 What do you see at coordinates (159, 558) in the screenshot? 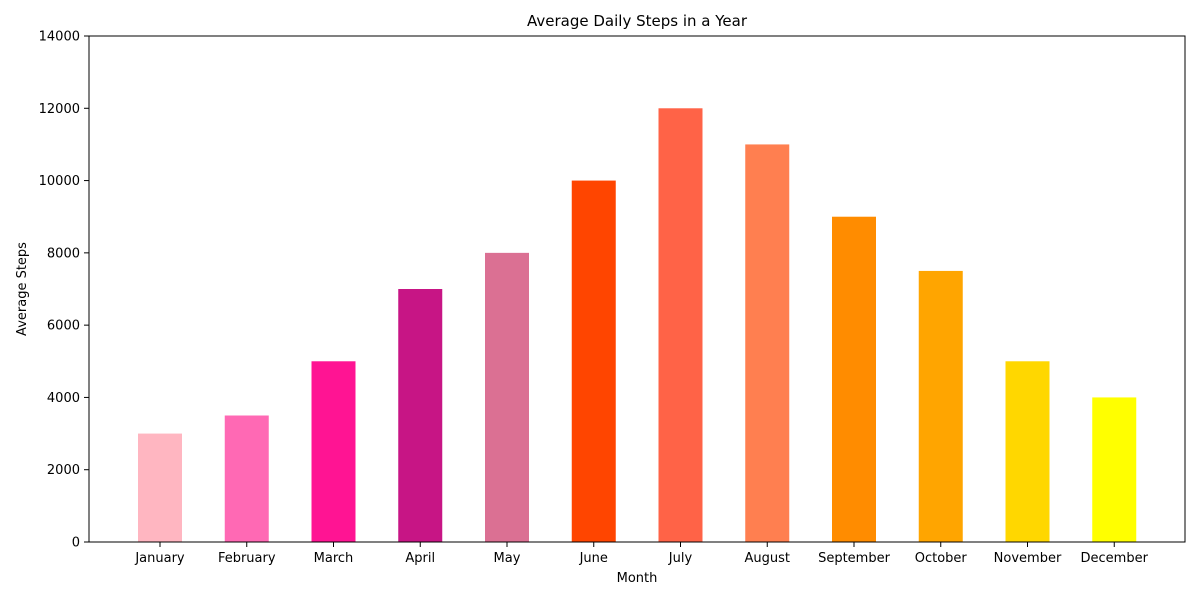
I see `x-tick-label: January` at bounding box center [159, 558].